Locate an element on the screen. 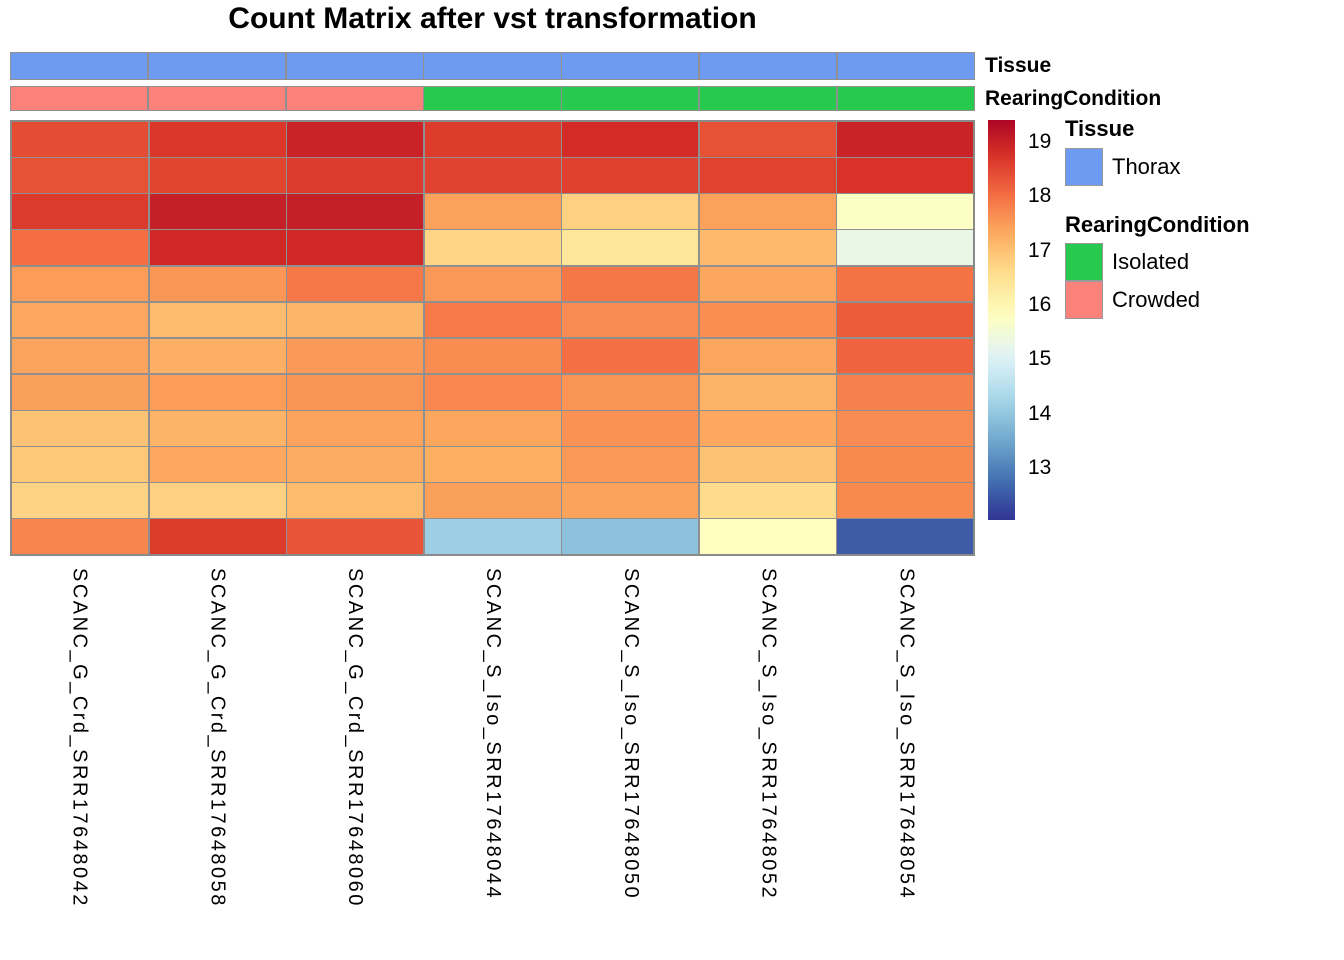  colorbar-tick: 13 is located at coordinates (1040, 468).